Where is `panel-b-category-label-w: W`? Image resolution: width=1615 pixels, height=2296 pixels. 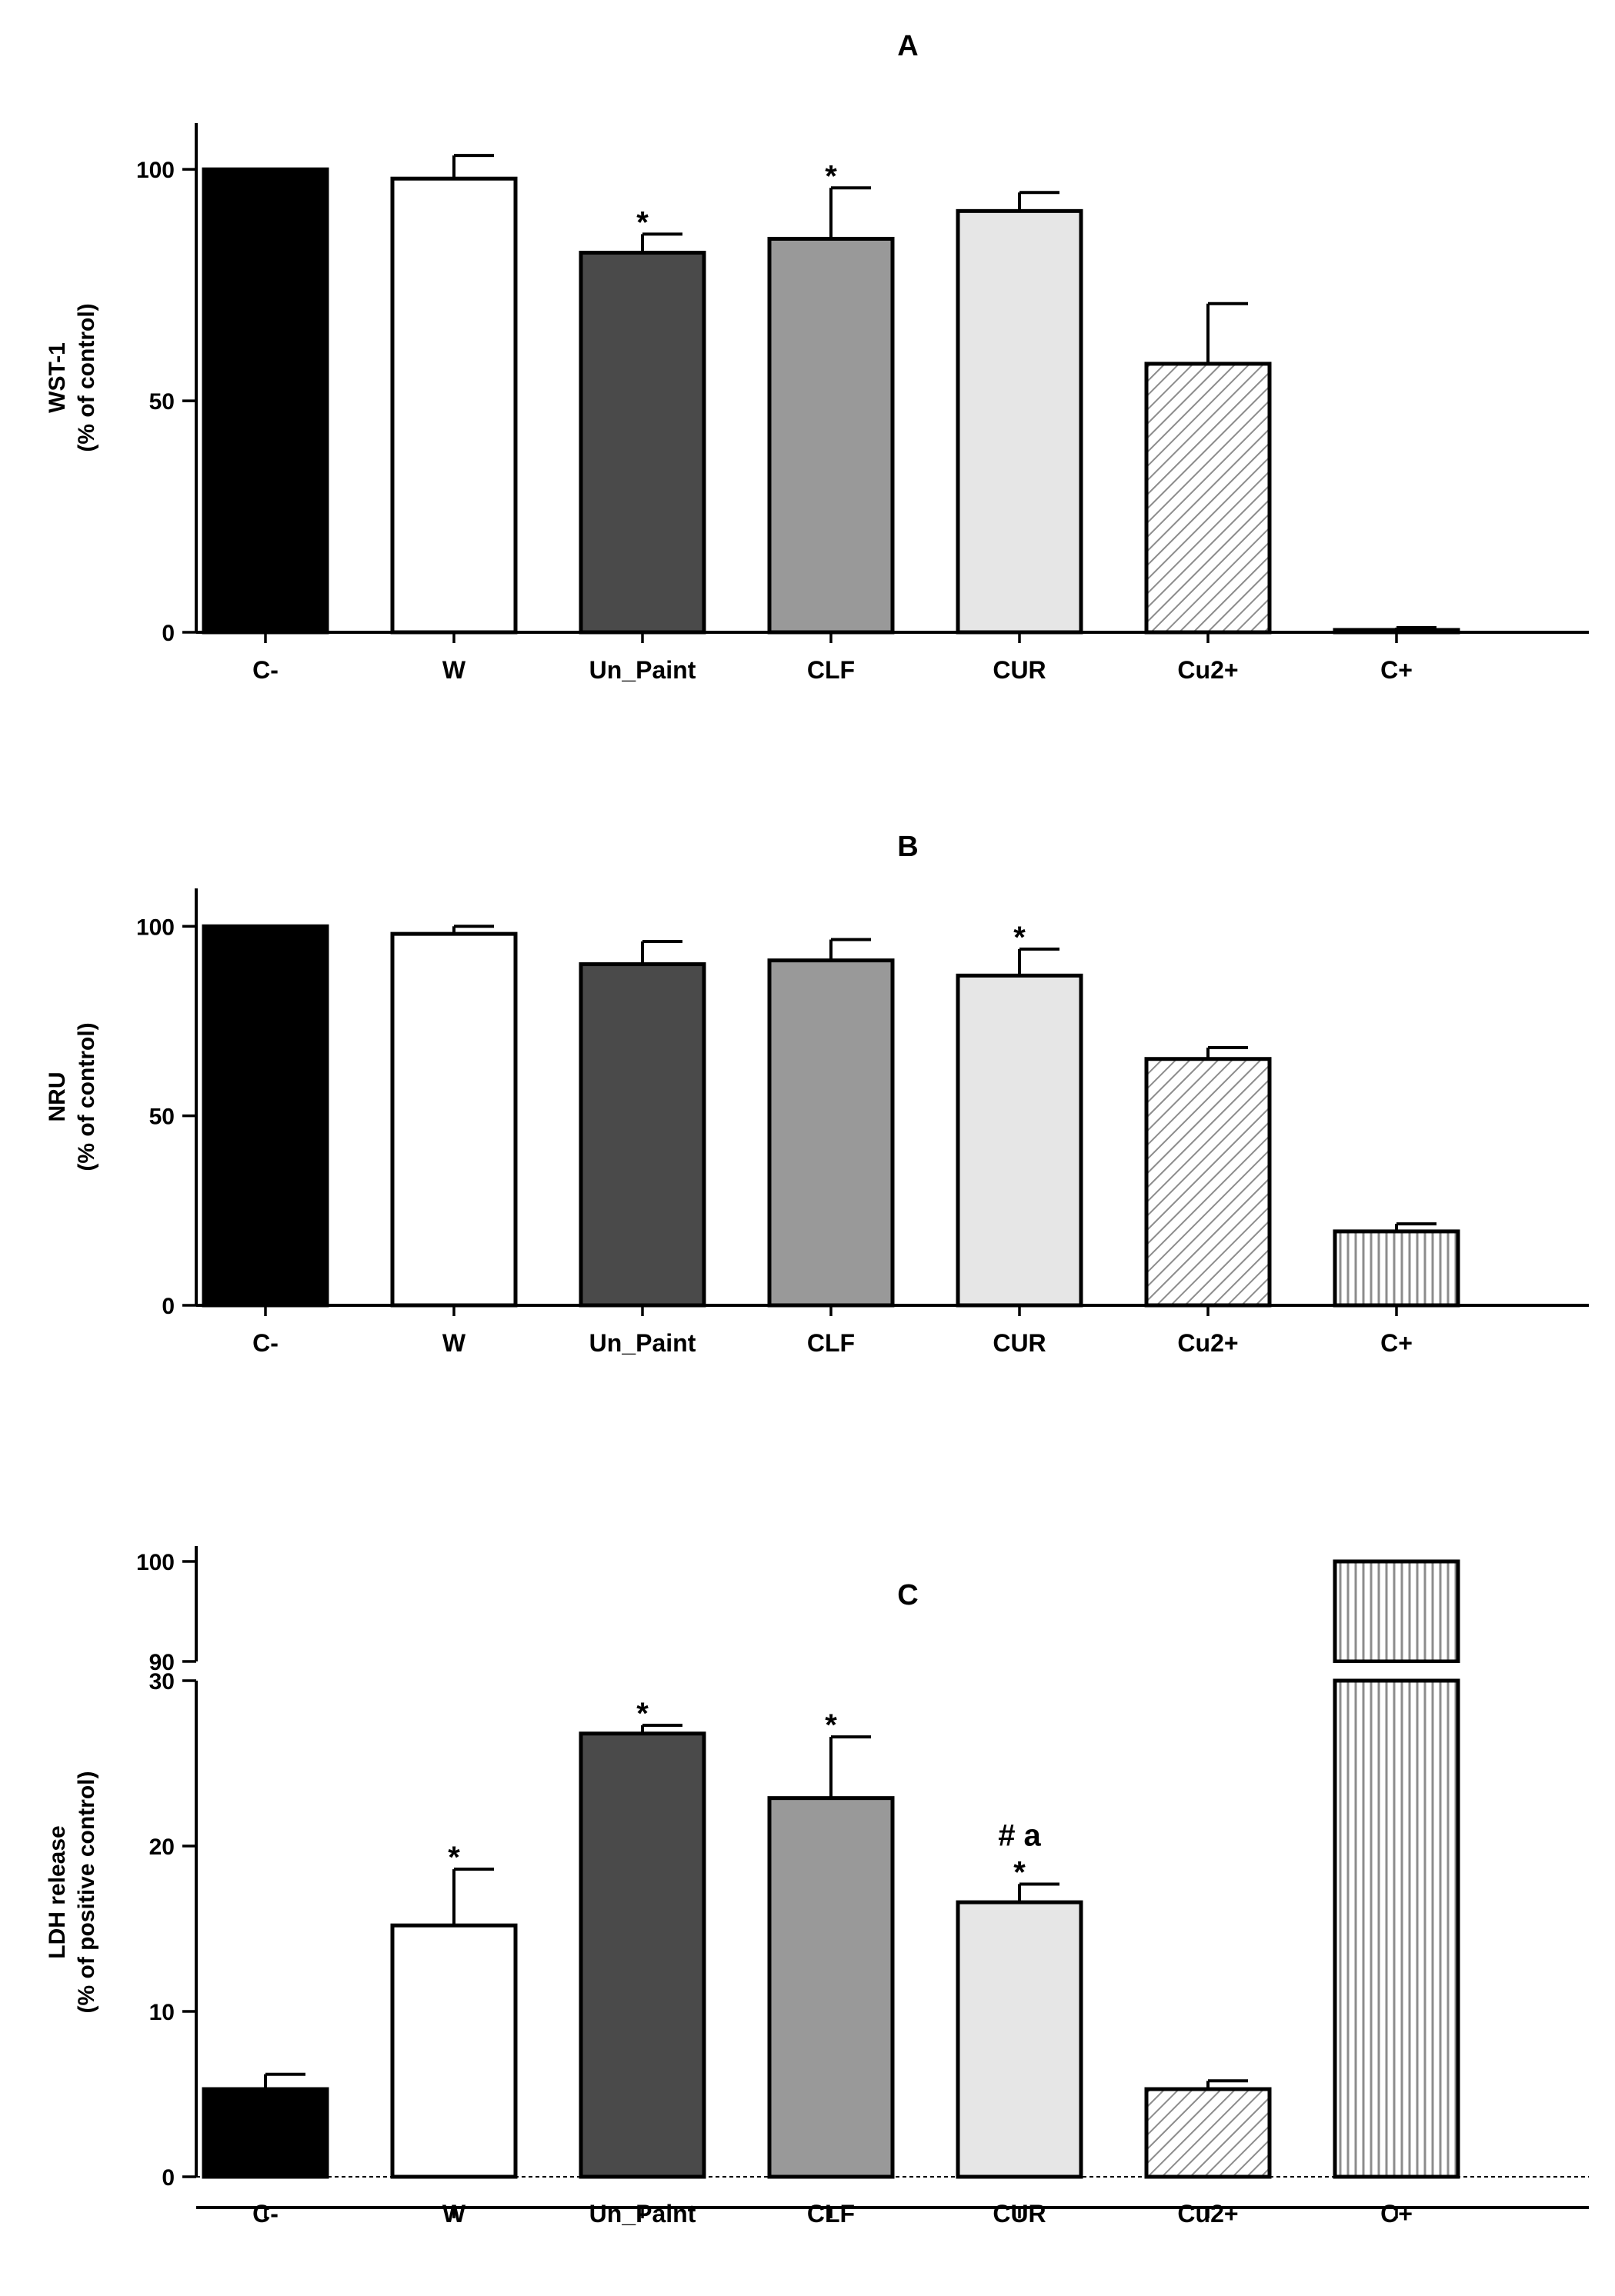 panel-b-category-label-w: W is located at coordinates (454, 1343).